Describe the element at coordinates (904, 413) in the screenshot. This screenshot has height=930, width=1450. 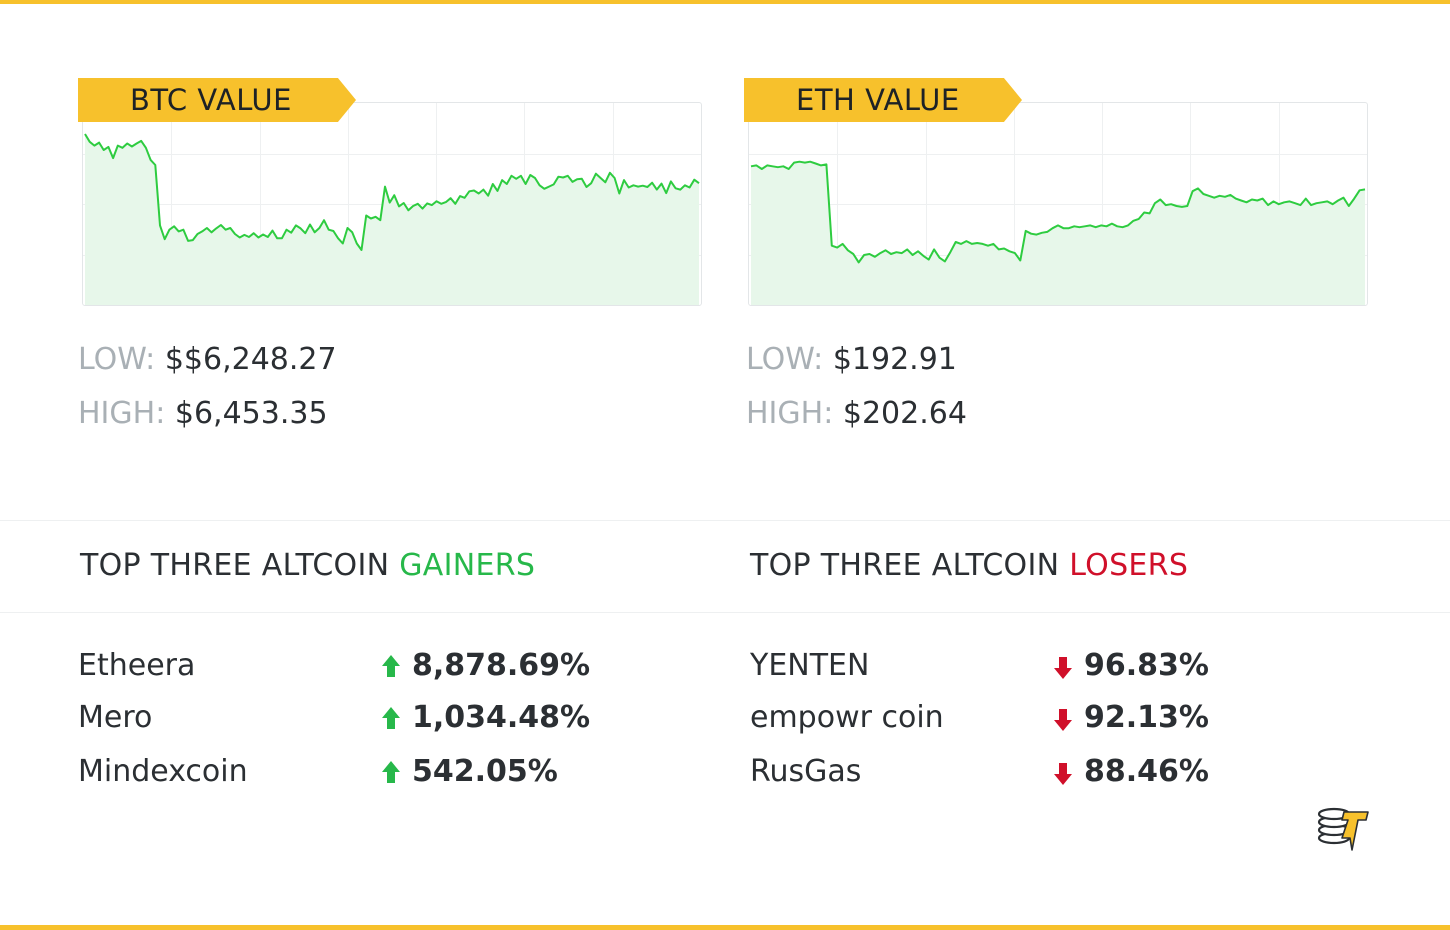
I see `eth-high-value: $202.64` at that location.